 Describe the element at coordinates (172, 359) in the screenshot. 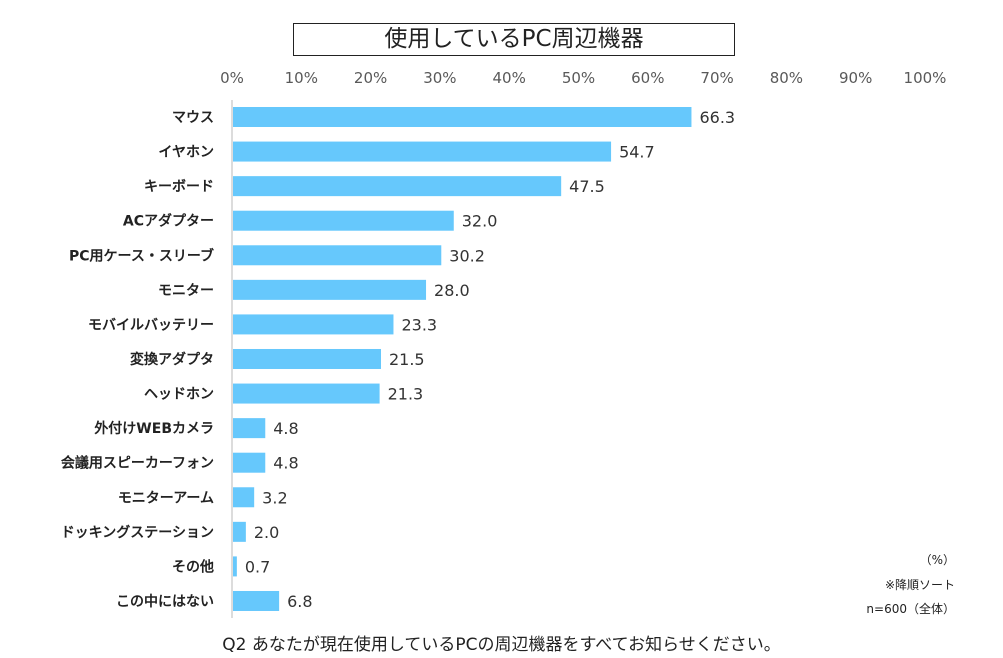

I see `category-label: 変換アダプタ` at that location.